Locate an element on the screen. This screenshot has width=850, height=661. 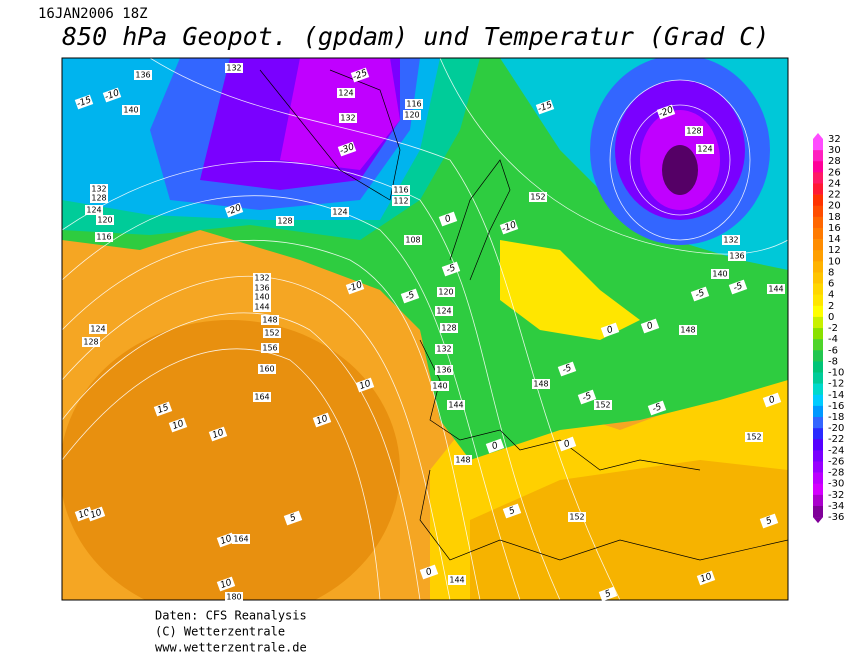
geopotential-label: 160 is located at coordinates (266, 369).